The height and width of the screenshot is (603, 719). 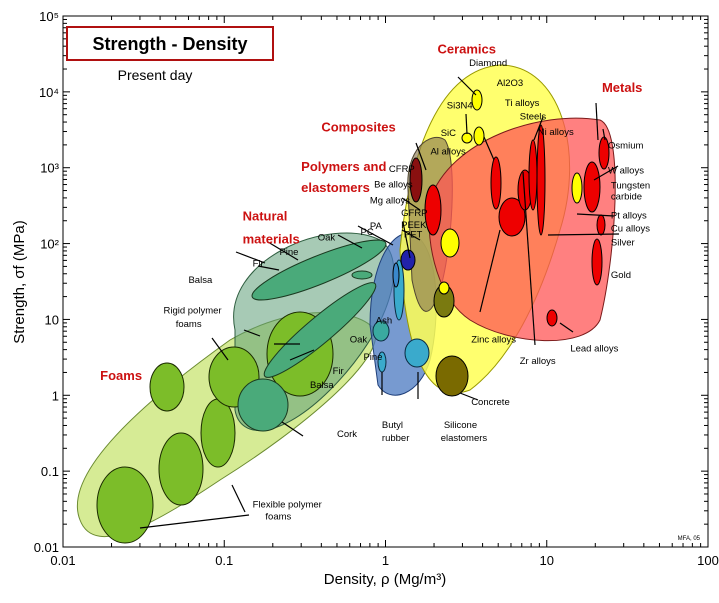 I want to click on x-axis-title: Density, ρ (Mg/m³), so click(x=385, y=579).